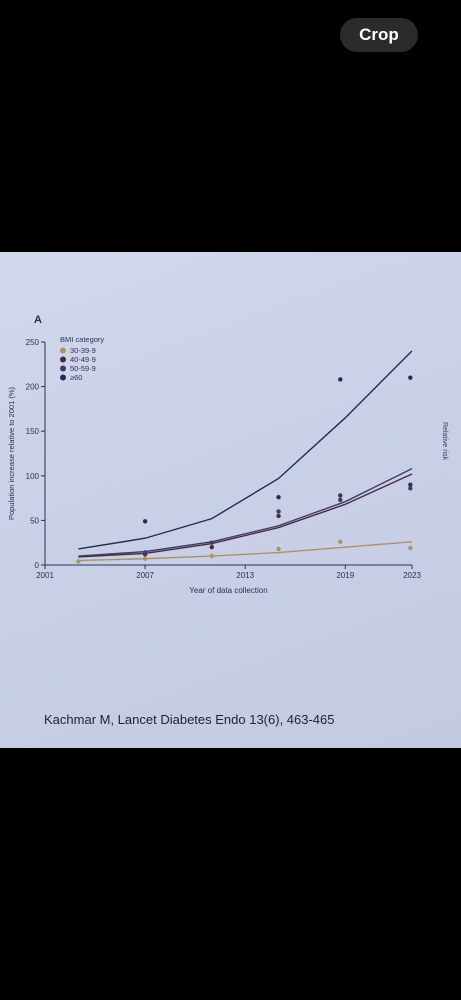 The width and height of the screenshot is (461, 1000). I want to click on legend-entry: 30-39·9, so click(83, 350).